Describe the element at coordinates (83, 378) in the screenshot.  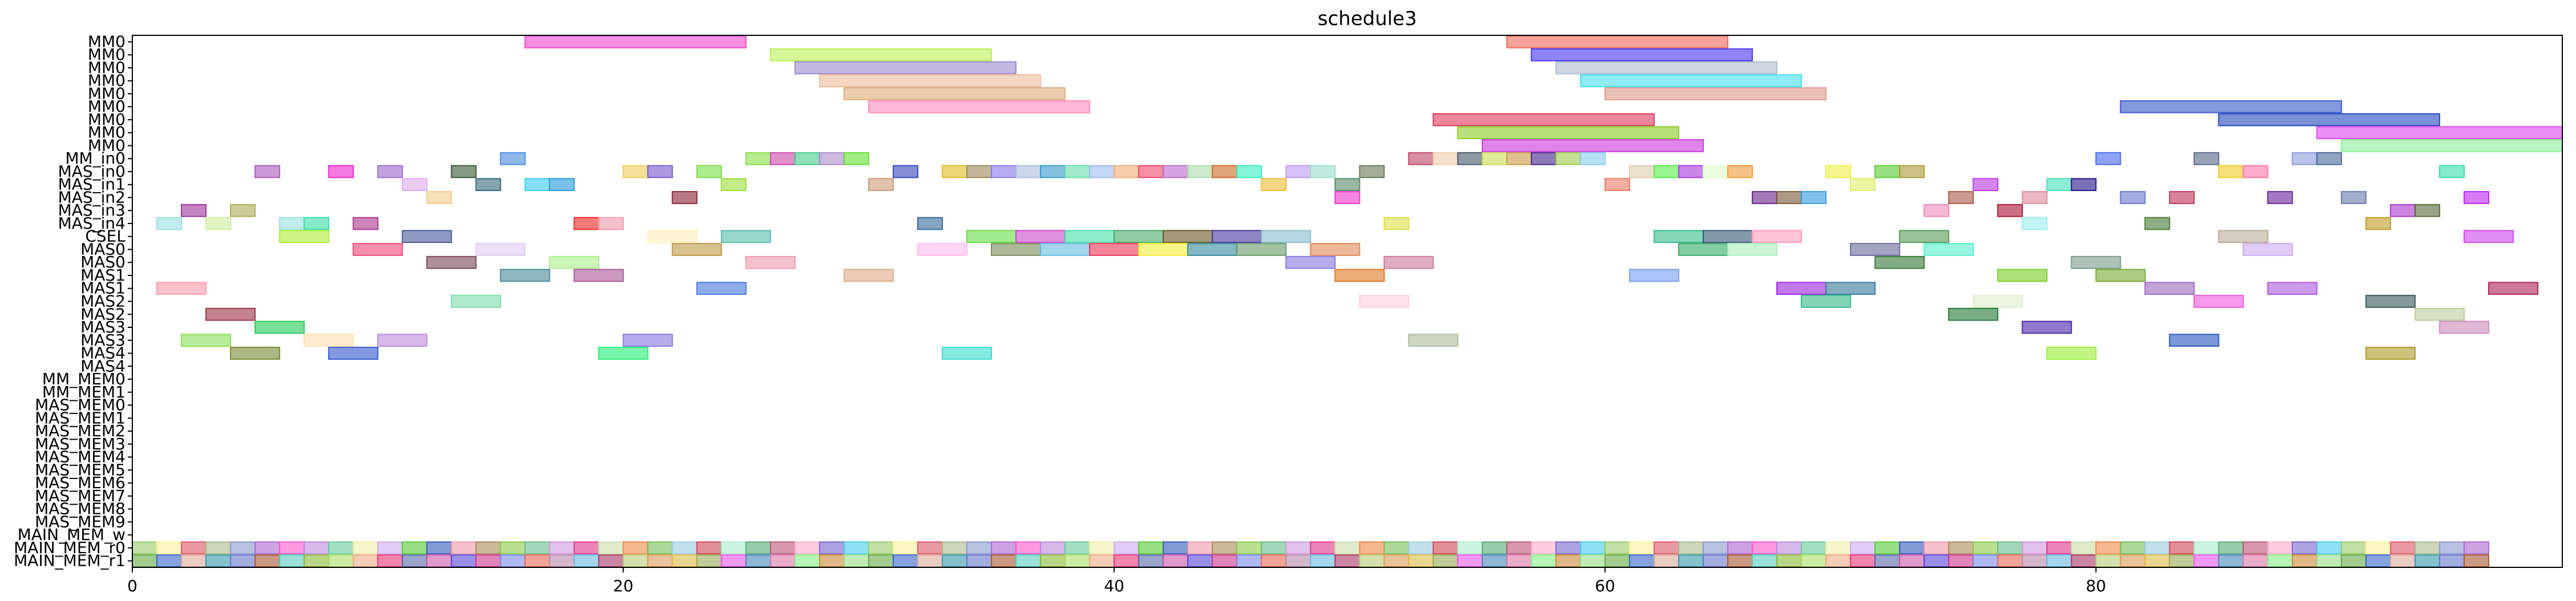
I see `y-tick-label: MM_MEM0` at that location.